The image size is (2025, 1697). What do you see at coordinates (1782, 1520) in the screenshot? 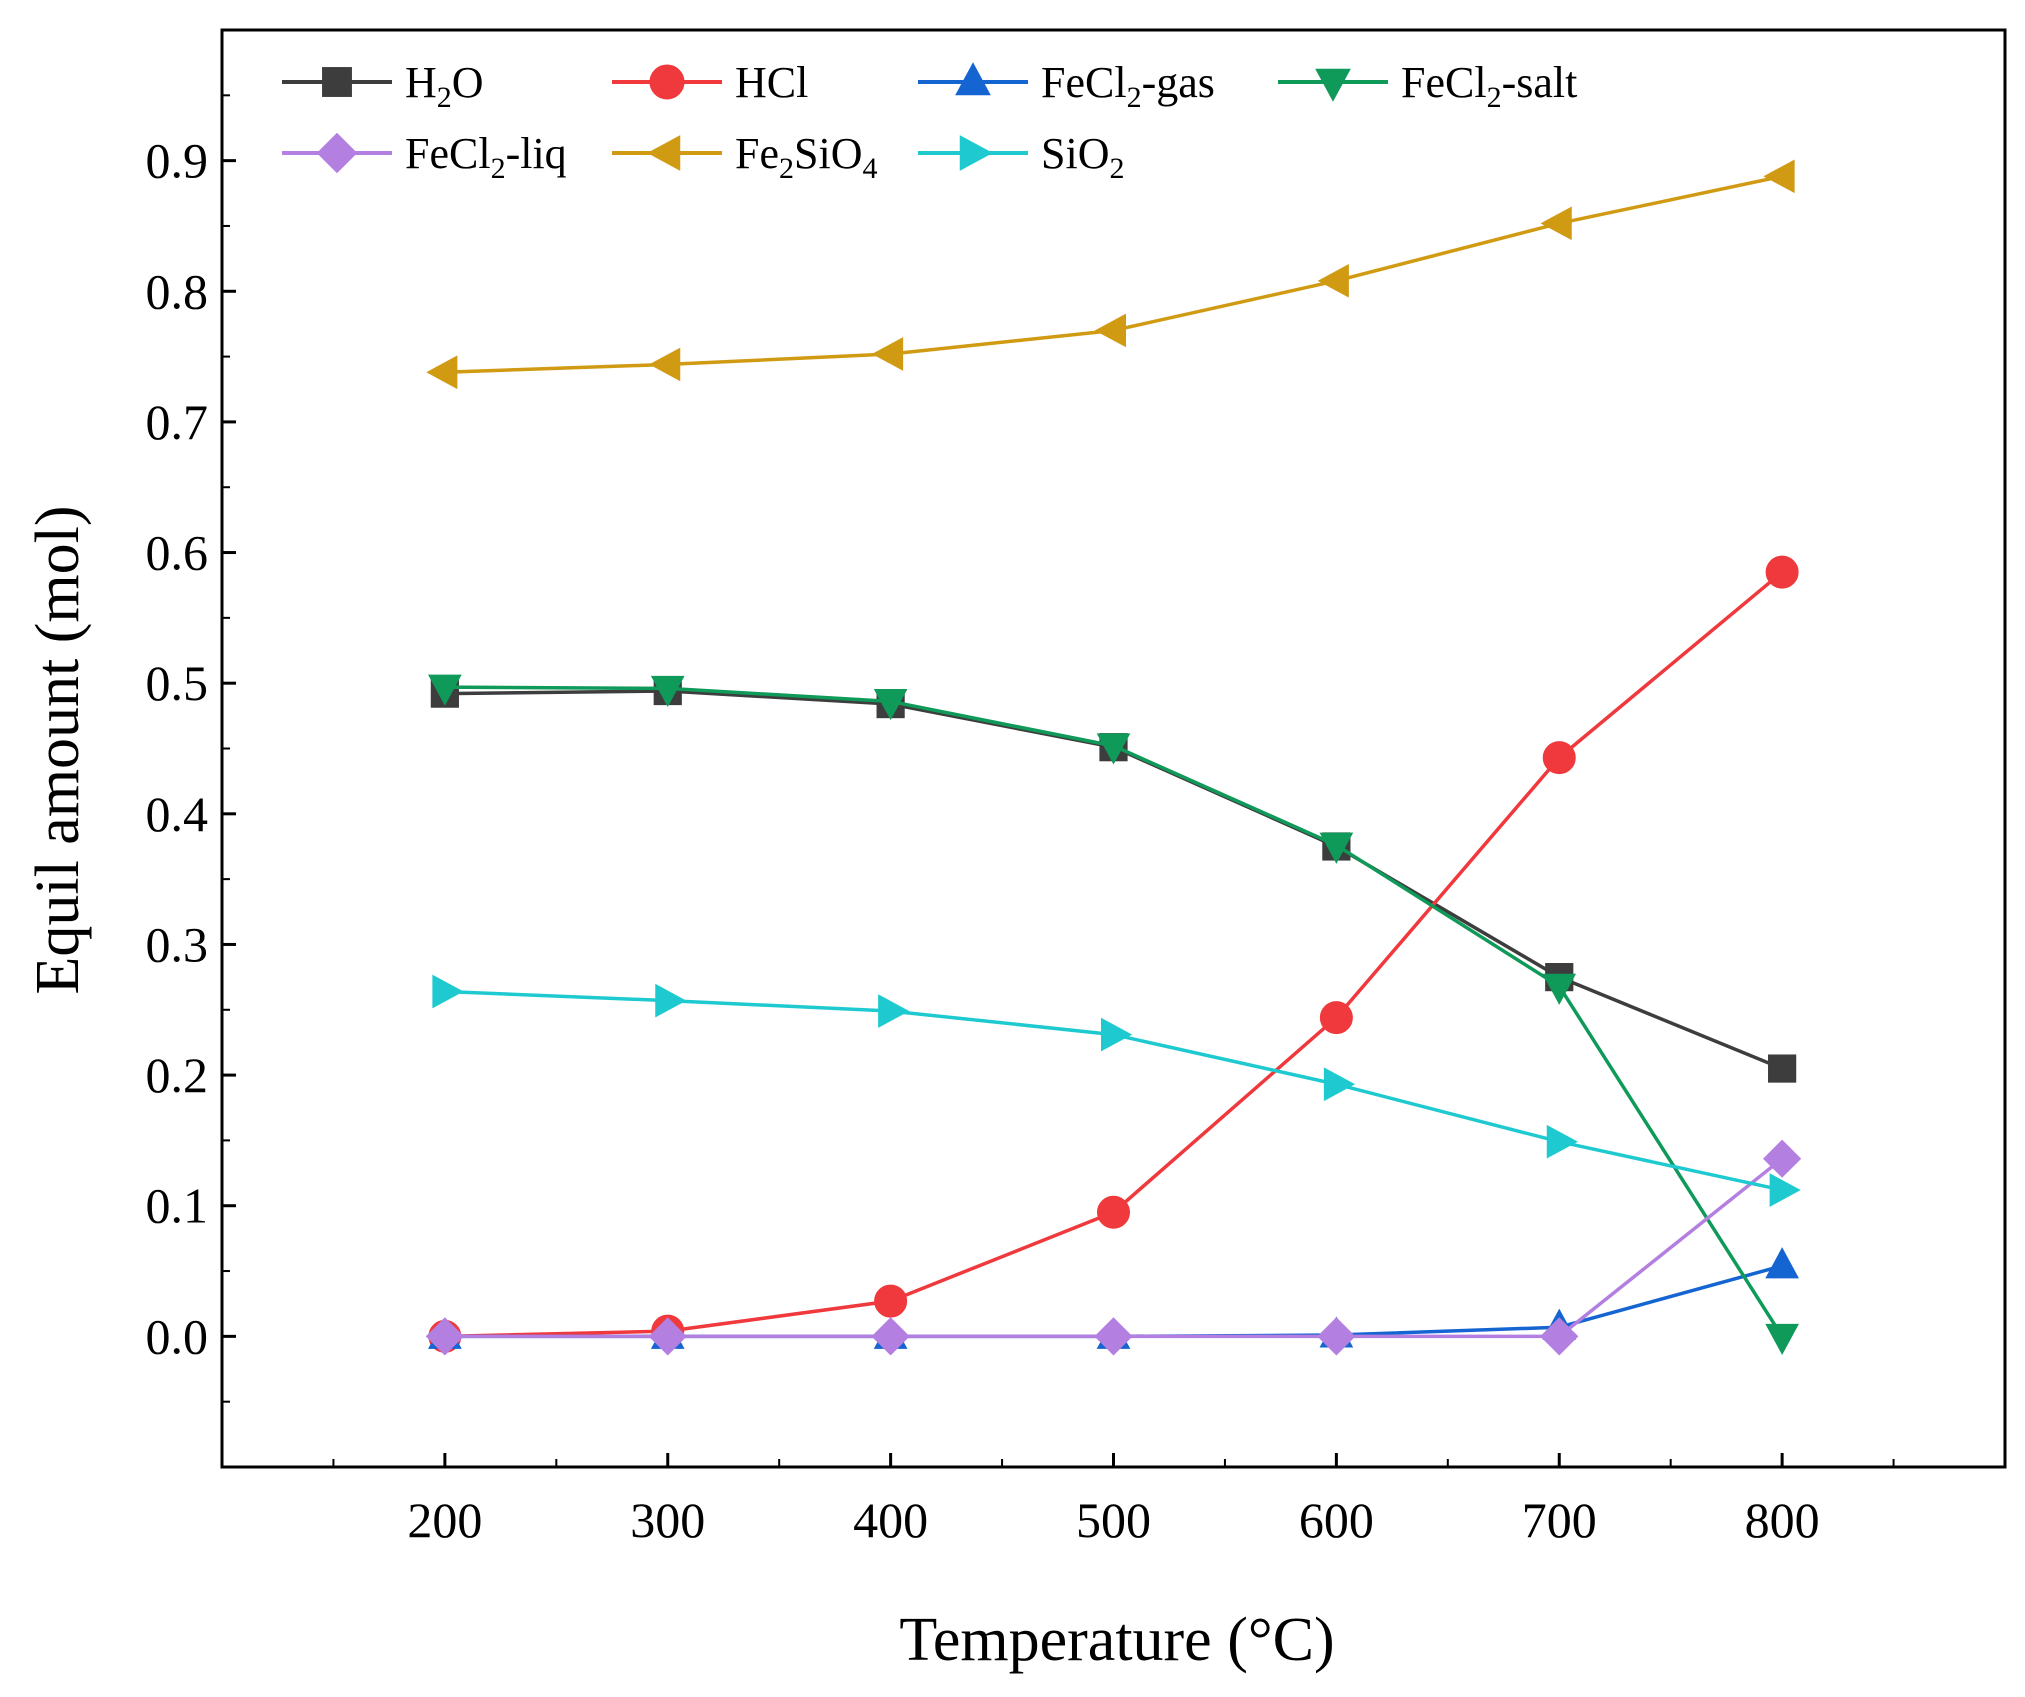
I see `x-tick-label: 800` at bounding box center [1782, 1520].